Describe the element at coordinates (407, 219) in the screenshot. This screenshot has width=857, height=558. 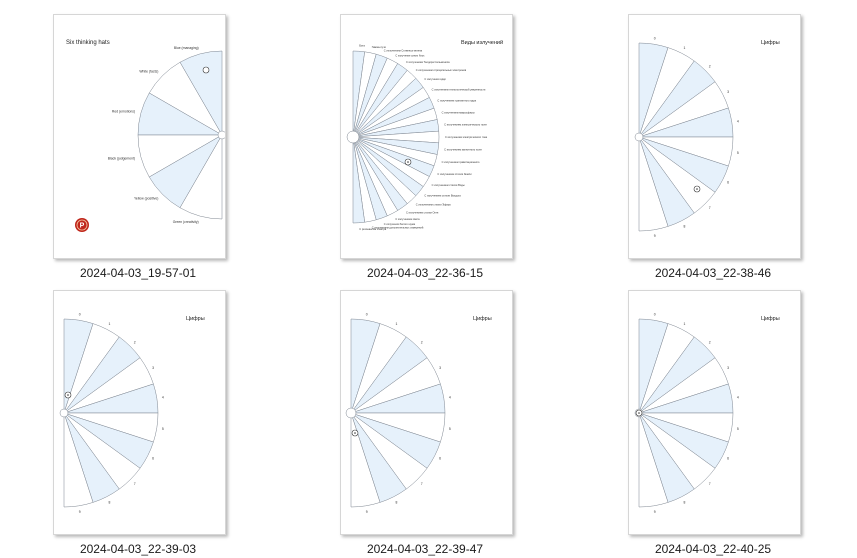
I see `sector-label: С излучением света` at that location.